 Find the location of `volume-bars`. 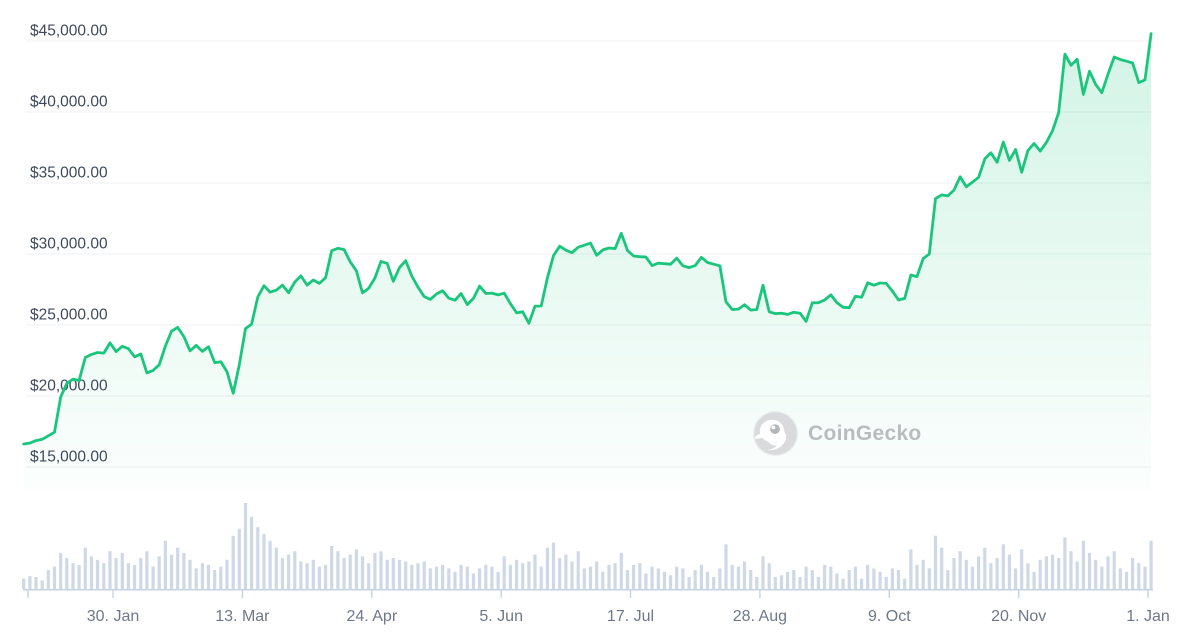

volume-bars is located at coordinates (587, 546).